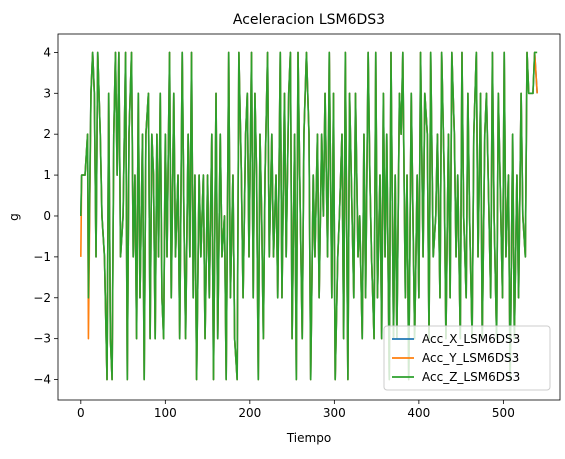 This screenshot has height=459, width=565. I want to click on y-tick-label: −4, so click(42, 380).